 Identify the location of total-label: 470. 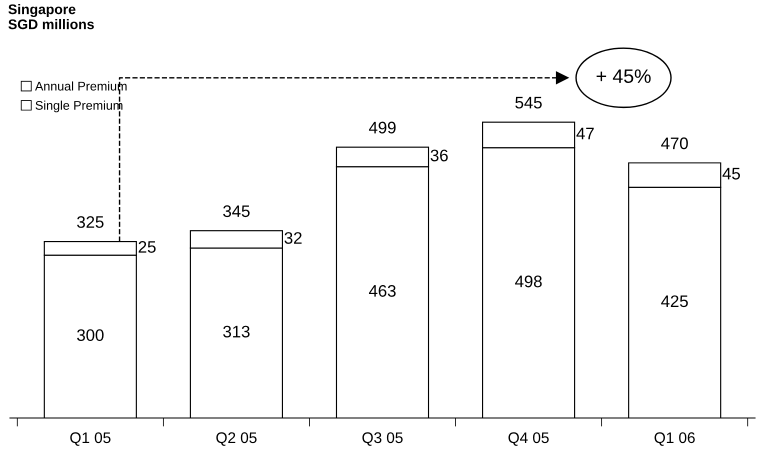
(674, 143).